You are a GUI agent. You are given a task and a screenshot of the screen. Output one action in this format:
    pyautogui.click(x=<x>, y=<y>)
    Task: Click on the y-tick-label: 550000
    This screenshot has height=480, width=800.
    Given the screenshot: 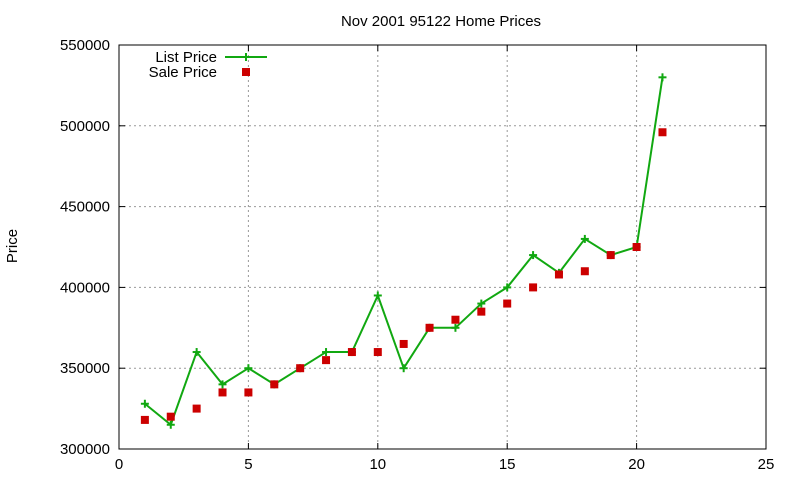 What is the action you would take?
    pyautogui.click(x=85, y=45)
    